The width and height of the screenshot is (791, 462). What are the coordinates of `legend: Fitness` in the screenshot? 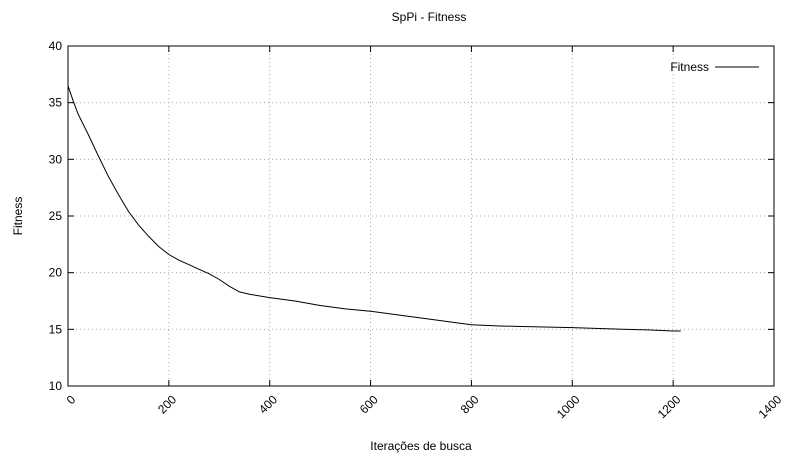 It's located at (714, 67).